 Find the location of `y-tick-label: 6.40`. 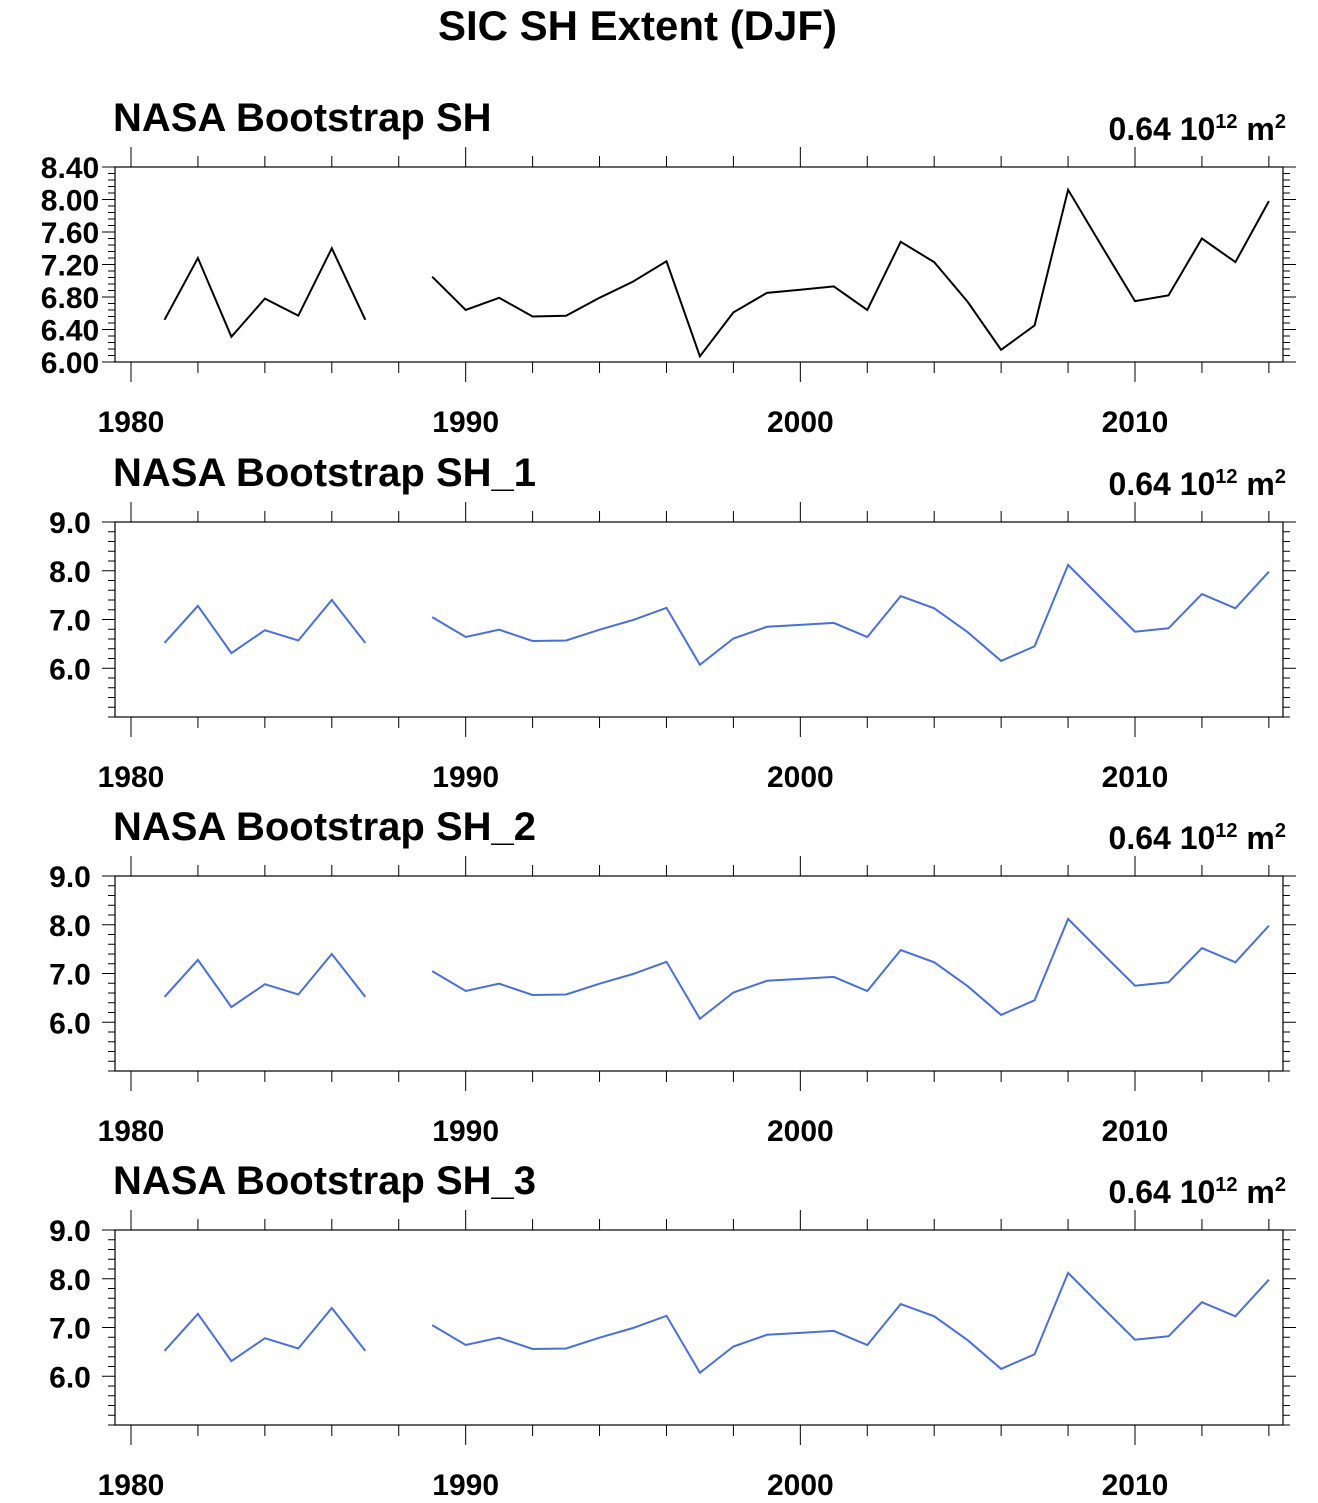

y-tick-label: 6.40 is located at coordinates (70, 331).